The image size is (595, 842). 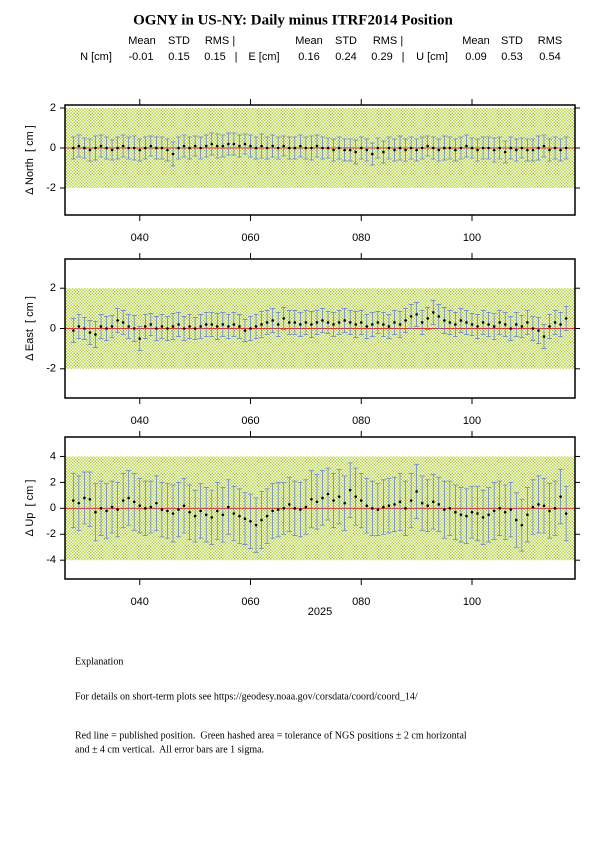 What do you see at coordinates (250, 238) in the screenshot?
I see `x-tick-label: 060` at bounding box center [250, 238].